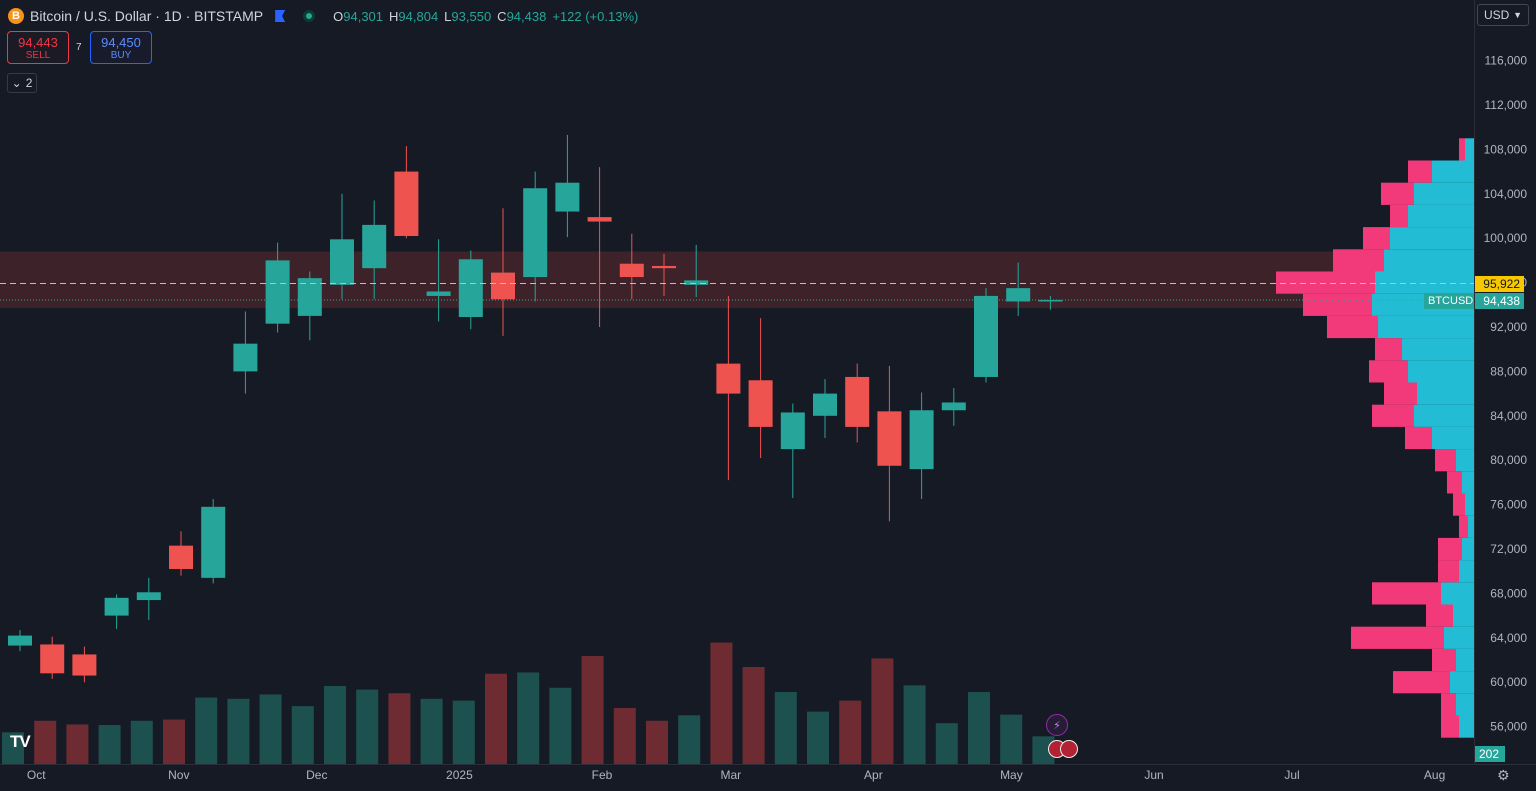 This screenshot has height=791, width=1536. Describe the element at coordinates (36, 775) in the screenshot. I see `x-tick-label: Oct` at that location.